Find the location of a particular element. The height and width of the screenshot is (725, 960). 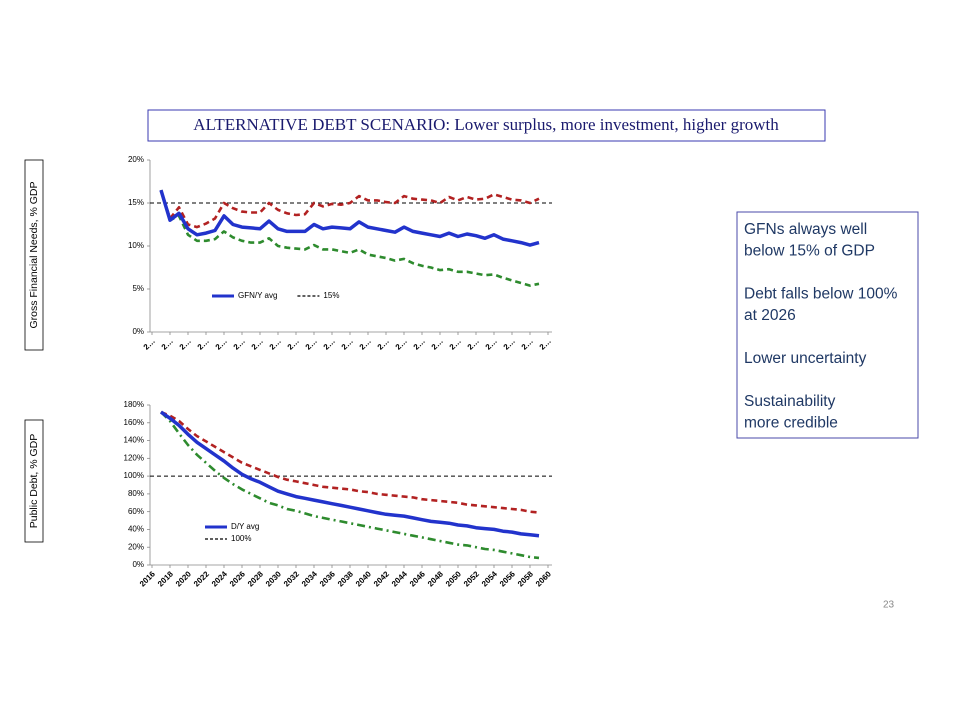

y-tick-label: 15% is located at coordinates (136, 202).